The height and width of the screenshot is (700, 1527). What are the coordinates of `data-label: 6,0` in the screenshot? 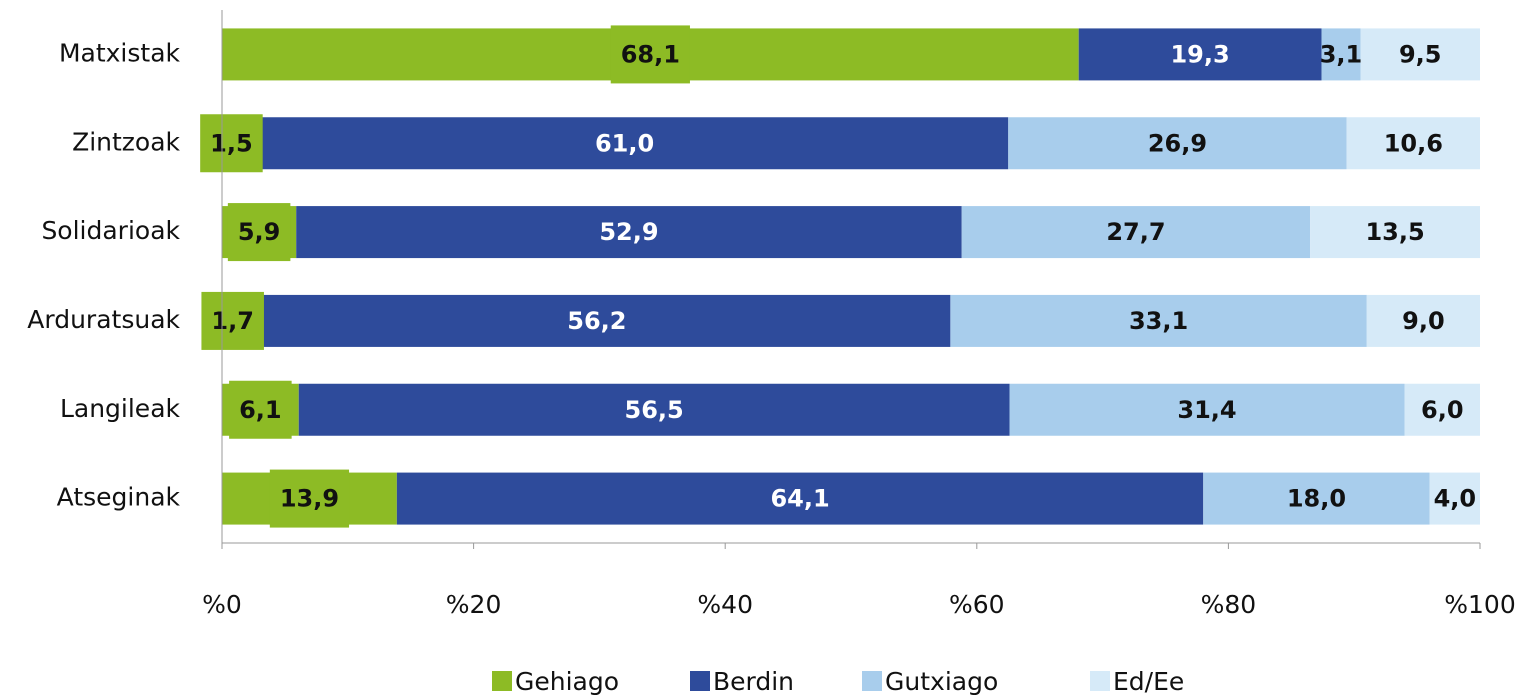 It's located at (1442, 410).